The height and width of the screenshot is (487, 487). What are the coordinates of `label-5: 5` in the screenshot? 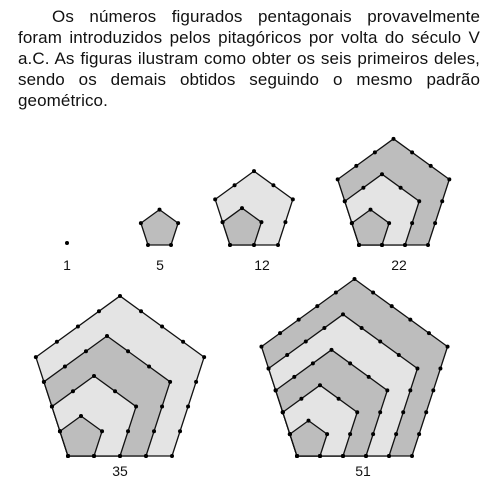 It's located at (160, 265).